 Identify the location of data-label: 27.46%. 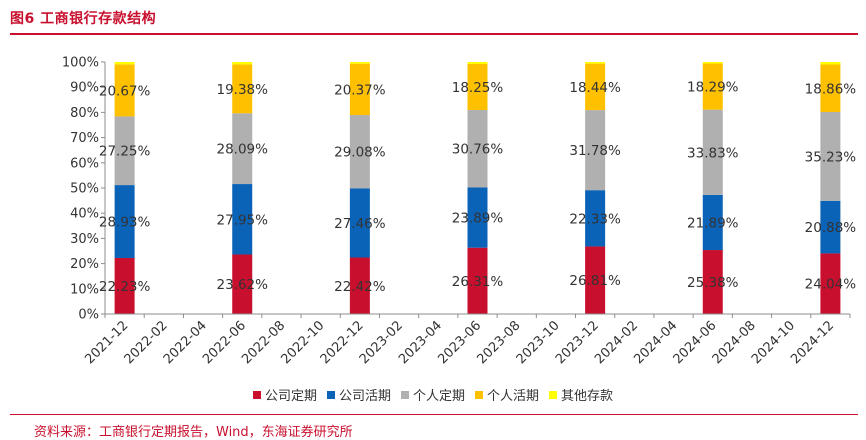
(360, 224).